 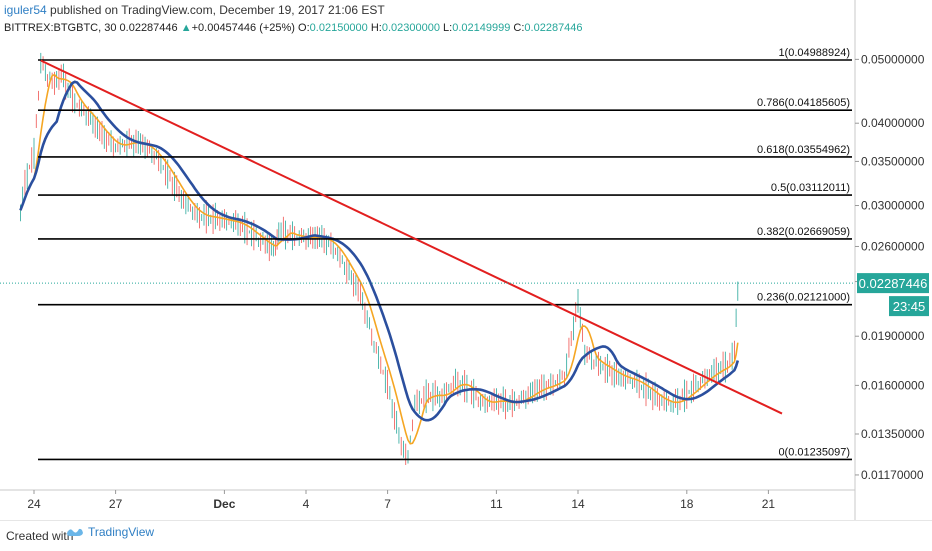 I want to click on x-tick-label: 14, so click(x=578, y=504).